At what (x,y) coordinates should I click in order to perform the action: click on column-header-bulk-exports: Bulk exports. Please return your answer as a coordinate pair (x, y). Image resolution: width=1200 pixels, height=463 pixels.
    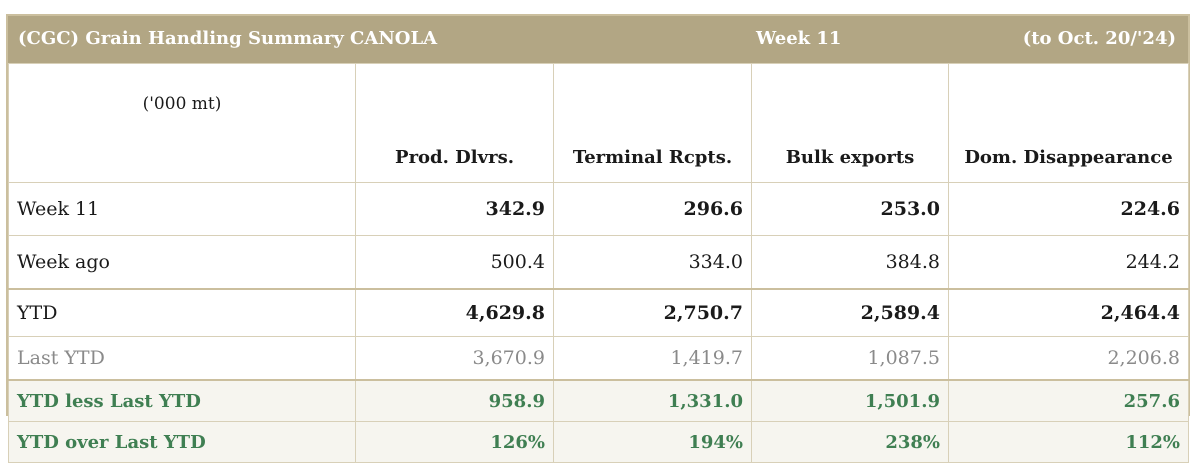
    Looking at the image, I should click on (850, 123).